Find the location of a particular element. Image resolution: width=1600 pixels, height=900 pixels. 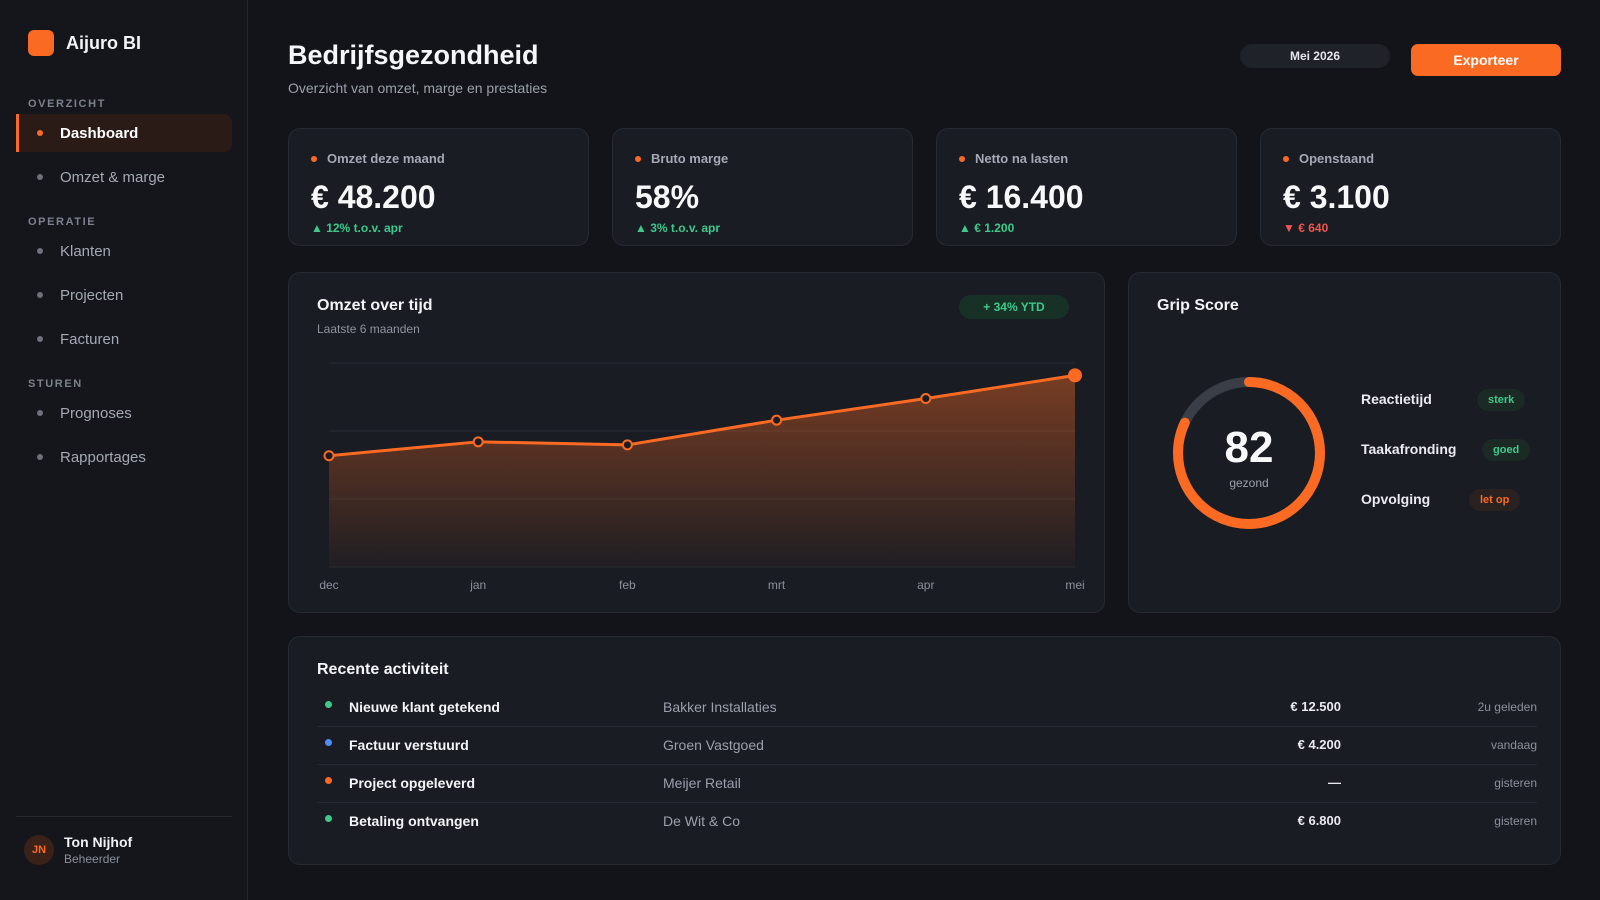

page-subtitle: Overzicht van omzet, marge en prestaties is located at coordinates (418, 88).